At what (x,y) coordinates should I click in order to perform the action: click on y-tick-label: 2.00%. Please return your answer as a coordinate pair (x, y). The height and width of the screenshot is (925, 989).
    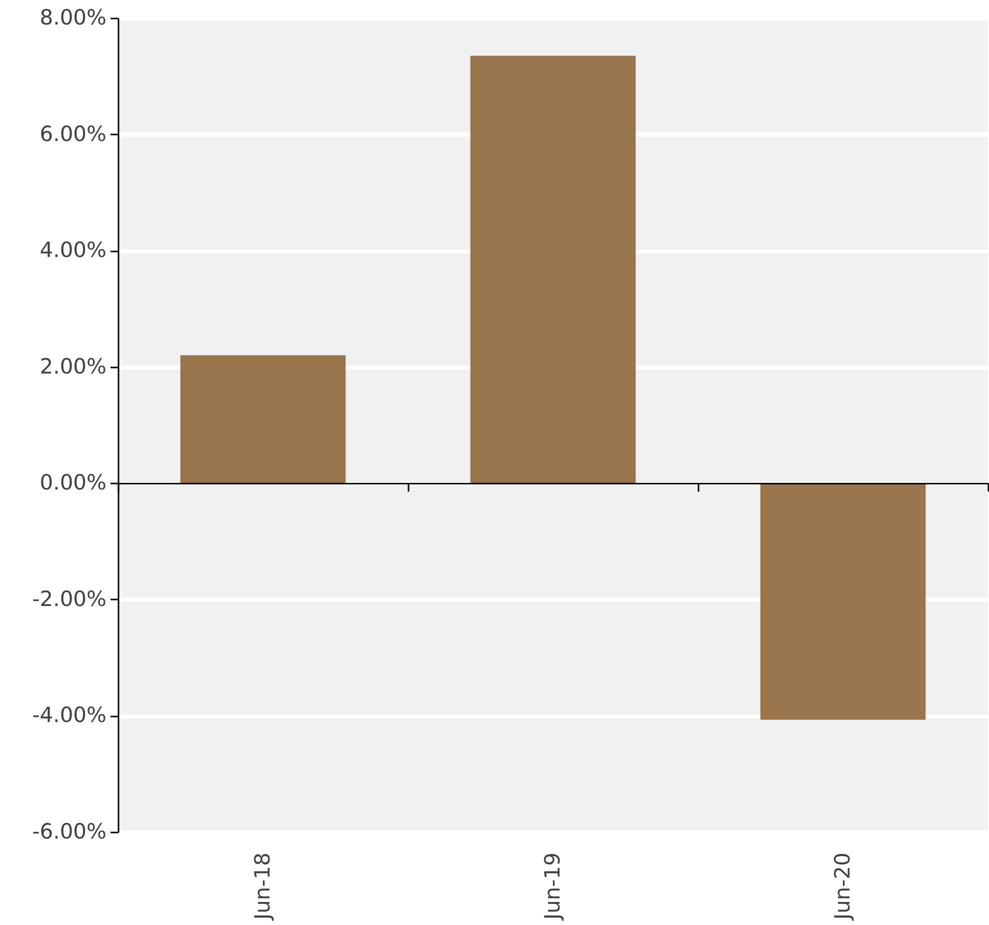
    Looking at the image, I should click on (73, 366).